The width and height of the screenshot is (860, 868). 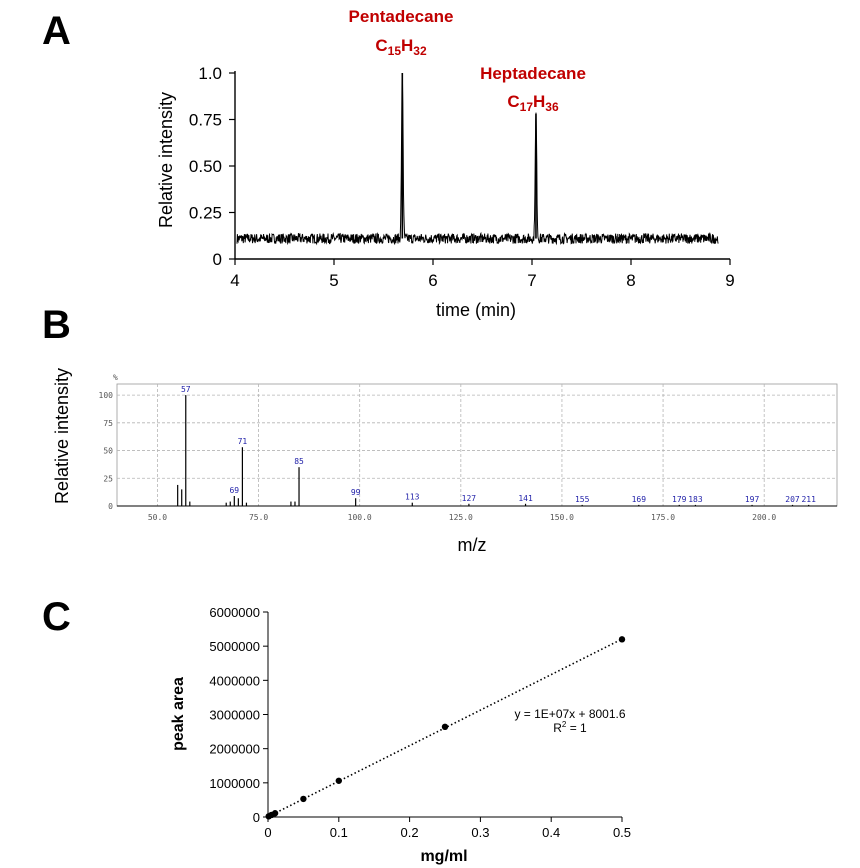 What do you see at coordinates (299, 461) in the screenshot?
I see `spectrum-peak-label: 85` at bounding box center [299, 461].